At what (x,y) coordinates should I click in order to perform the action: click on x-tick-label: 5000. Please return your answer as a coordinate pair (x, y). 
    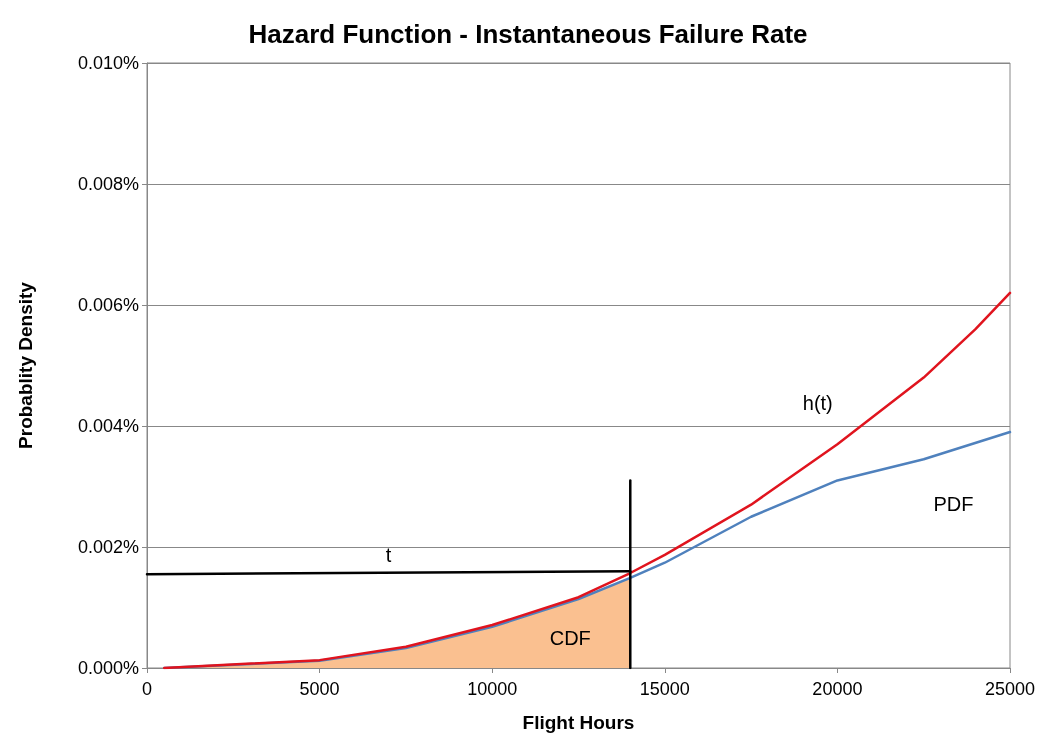
    Looking at the image, I should click on (319, 689).